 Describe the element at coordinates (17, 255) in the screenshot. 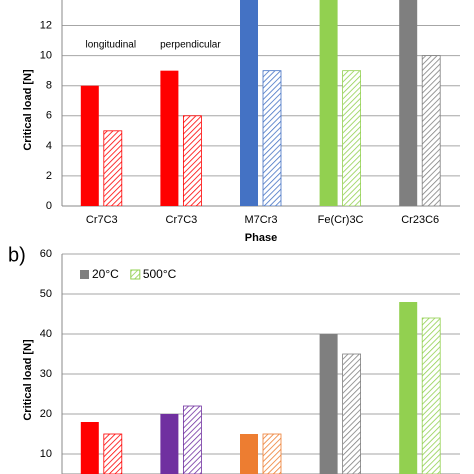

I see `panel-label: b)` at that location.